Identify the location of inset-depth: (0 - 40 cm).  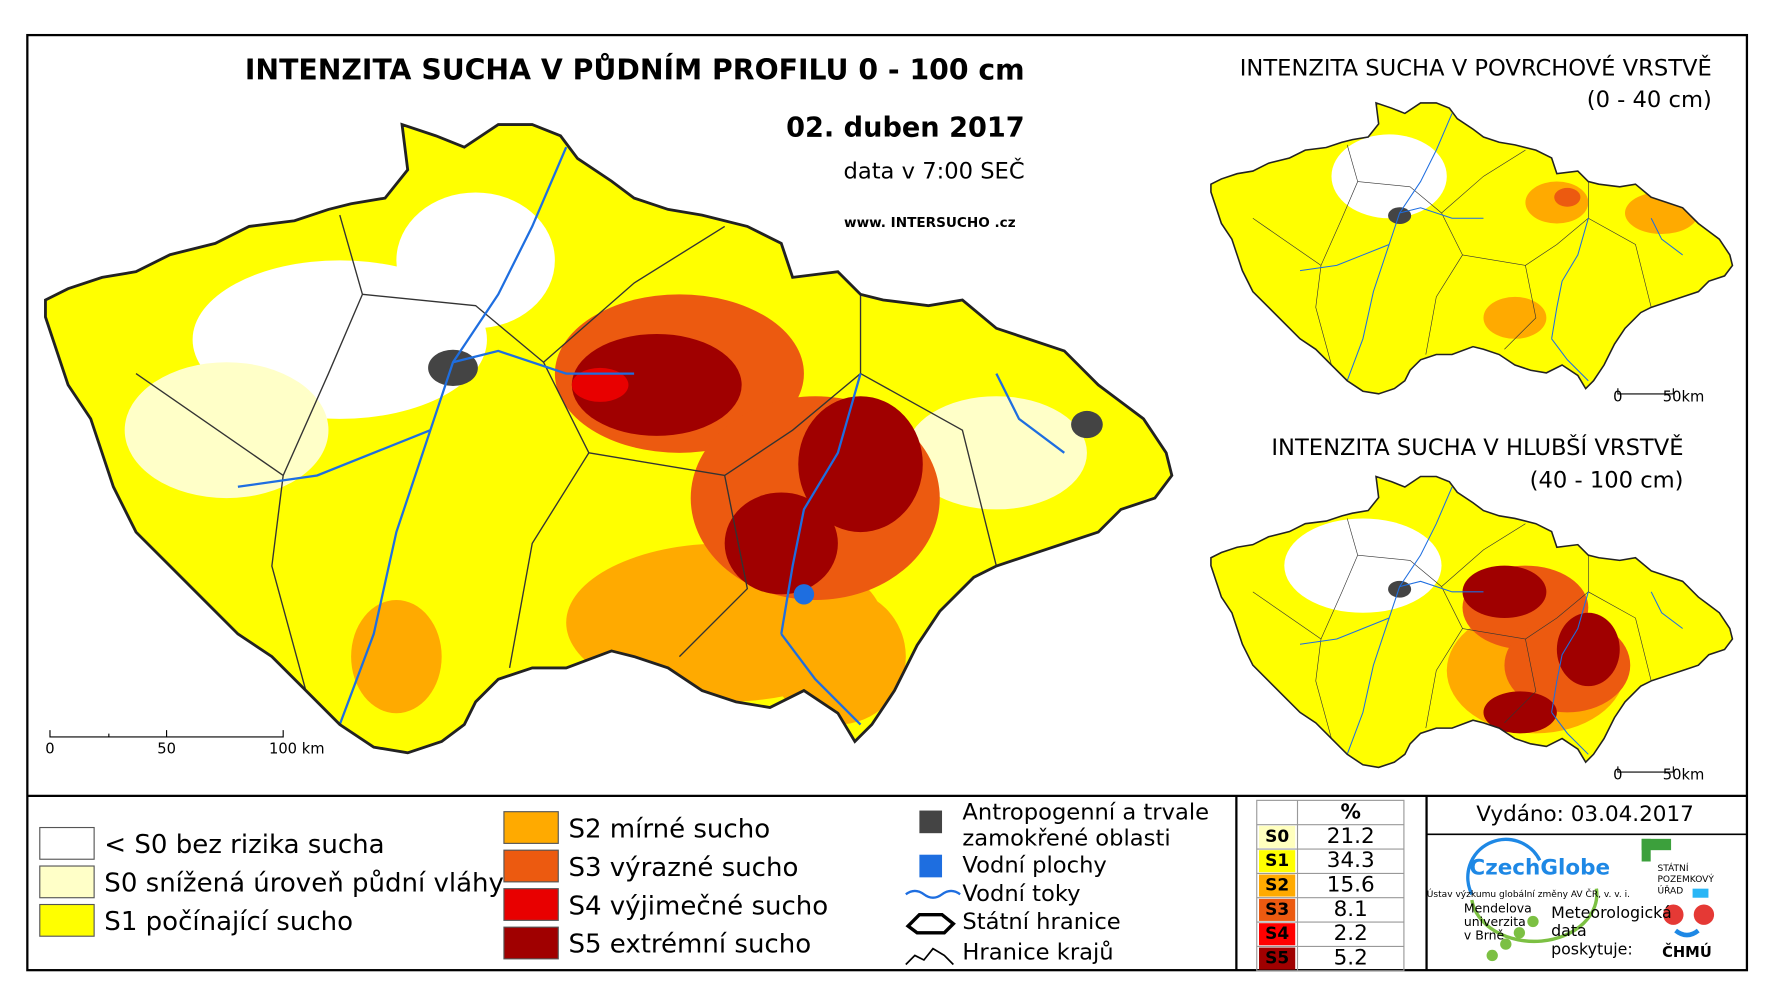
(1649, 100).